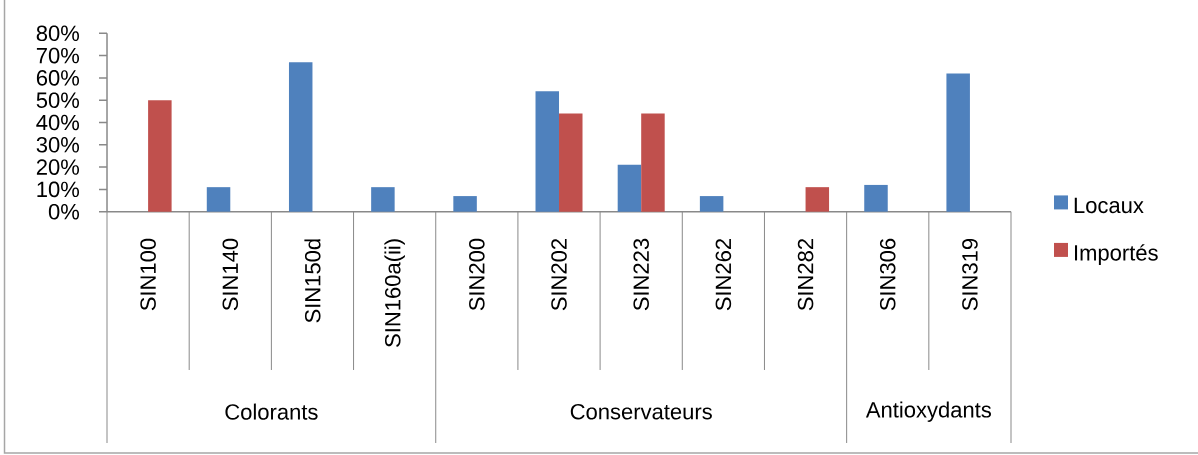 The image size is (1198, 455). What do you see at coordinates (312, 281) in the screenshot?
I see `x-tick-label: SIN150d` at bounding box center [312, 281].